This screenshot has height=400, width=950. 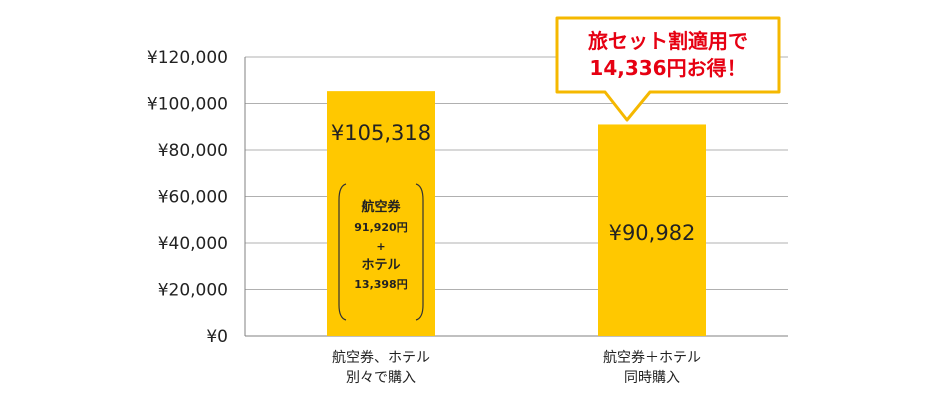 What do you see at coordinates (193, 198) in the screenshot?
I see `y-tick-label: ¥60,000` at bounding box center [193, 198].